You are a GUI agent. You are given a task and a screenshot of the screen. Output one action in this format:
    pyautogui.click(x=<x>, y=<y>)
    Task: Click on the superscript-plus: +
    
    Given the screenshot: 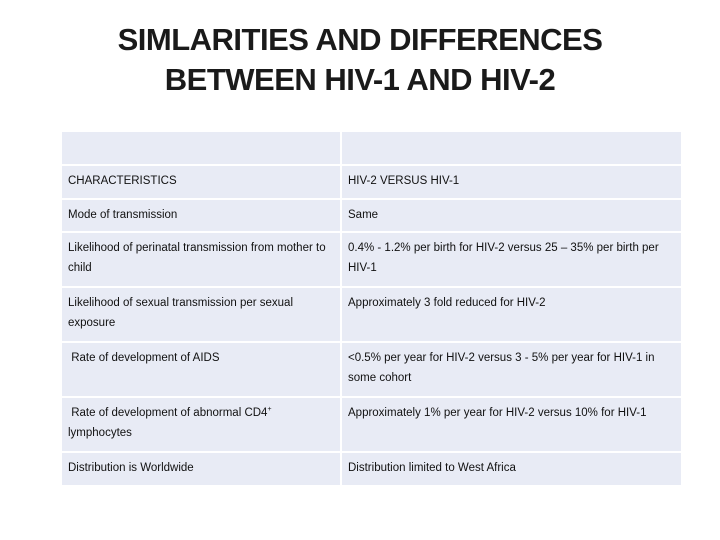 What is the action you would take?
    pyautogui.click(x=269, y=410)
    